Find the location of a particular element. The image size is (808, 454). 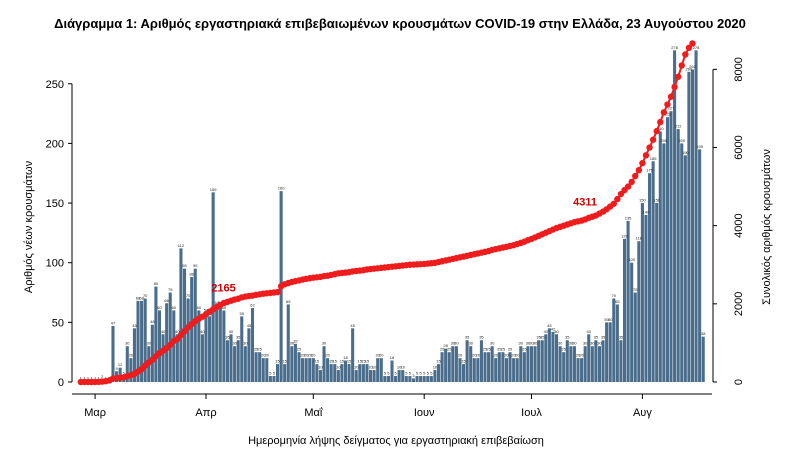

bar-value-label: 9 is located at coordinates (116, 368).